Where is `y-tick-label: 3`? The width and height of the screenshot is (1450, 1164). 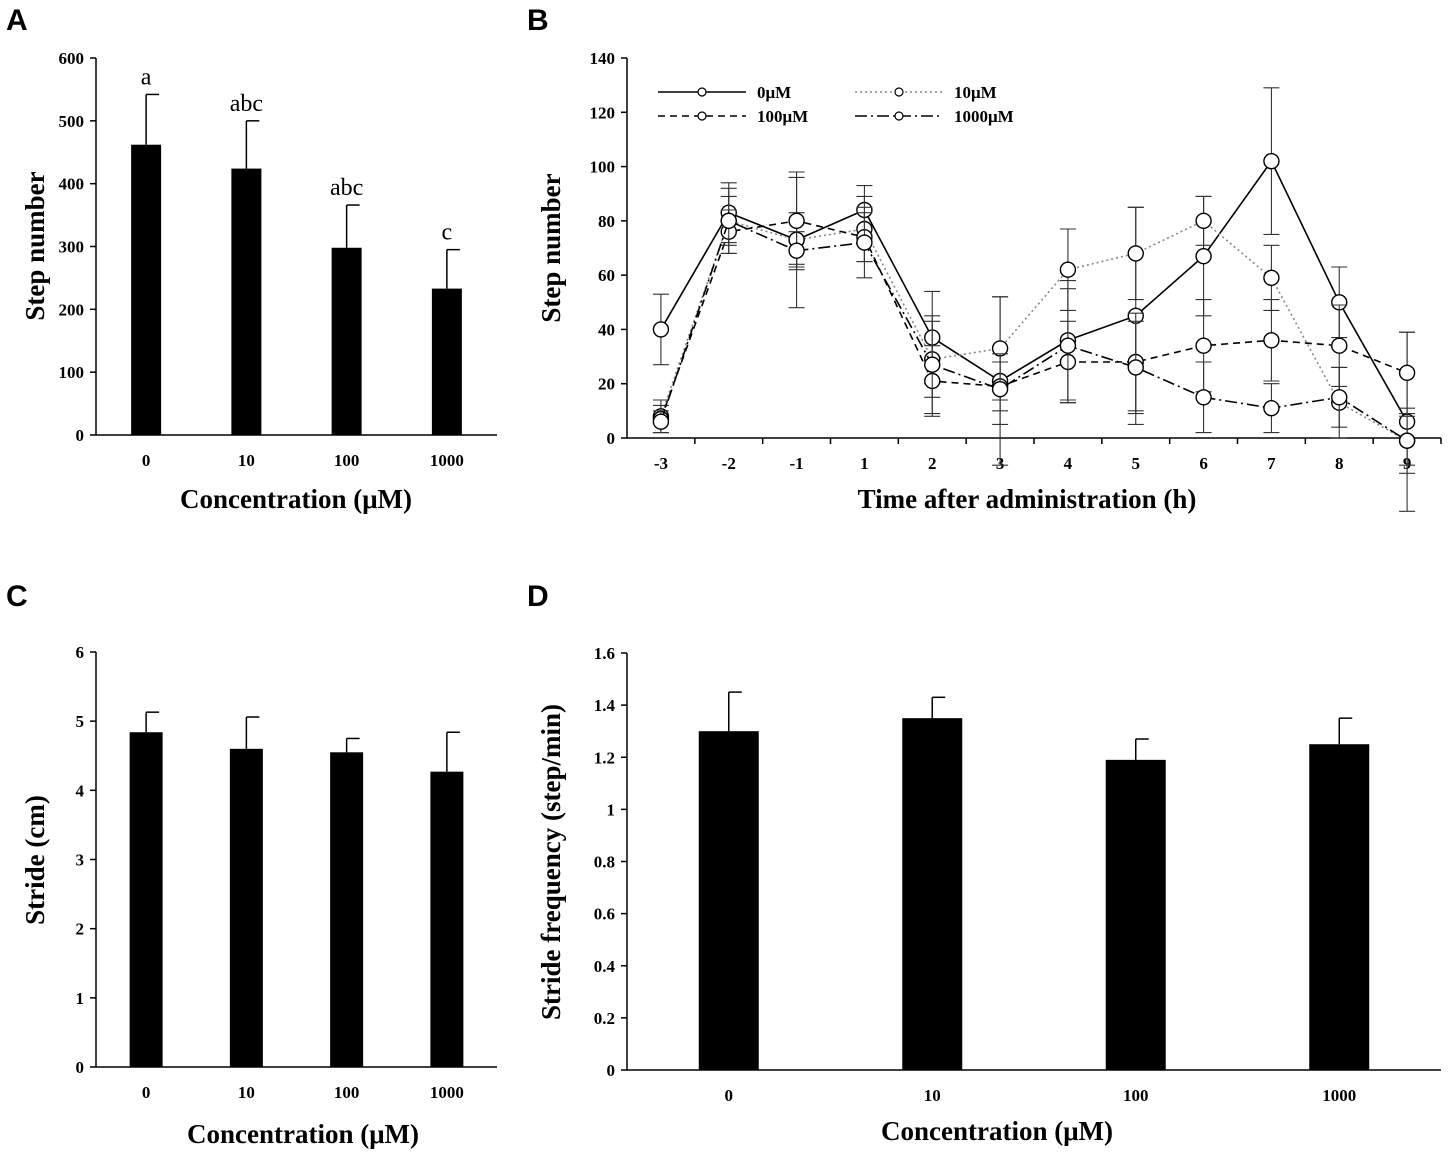
y-tick-label: 3 is located at coordinates (80, 860).